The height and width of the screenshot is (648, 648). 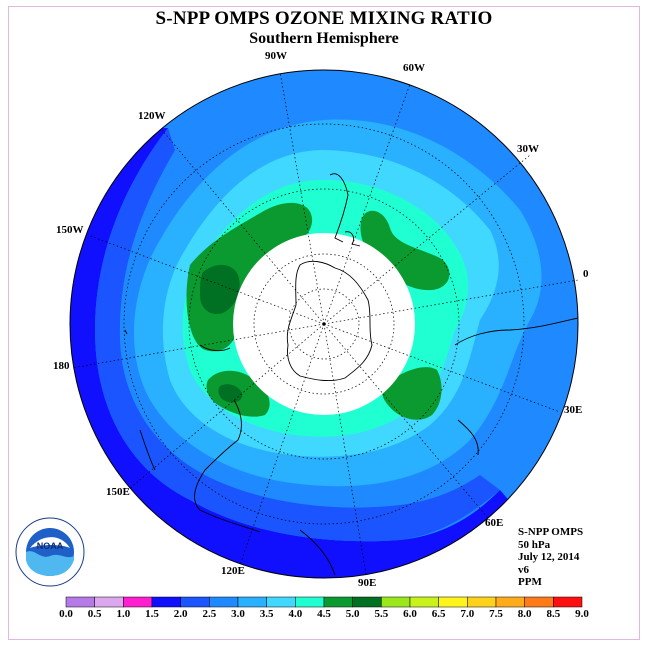 I want to click on lon-label-90e: 90E, so click(x=367, y=583).